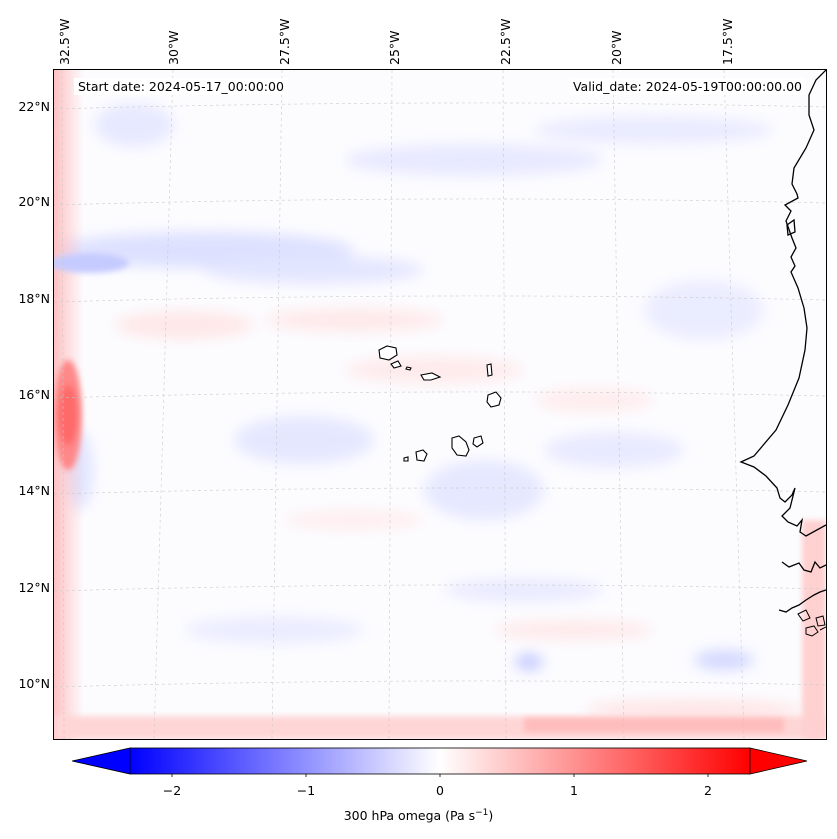 The height and width of the screenshot is (839, 837). Describe the element at coordinates (727, 41) in the screenshot. I see `lon-label: 17.5°W` at that location.